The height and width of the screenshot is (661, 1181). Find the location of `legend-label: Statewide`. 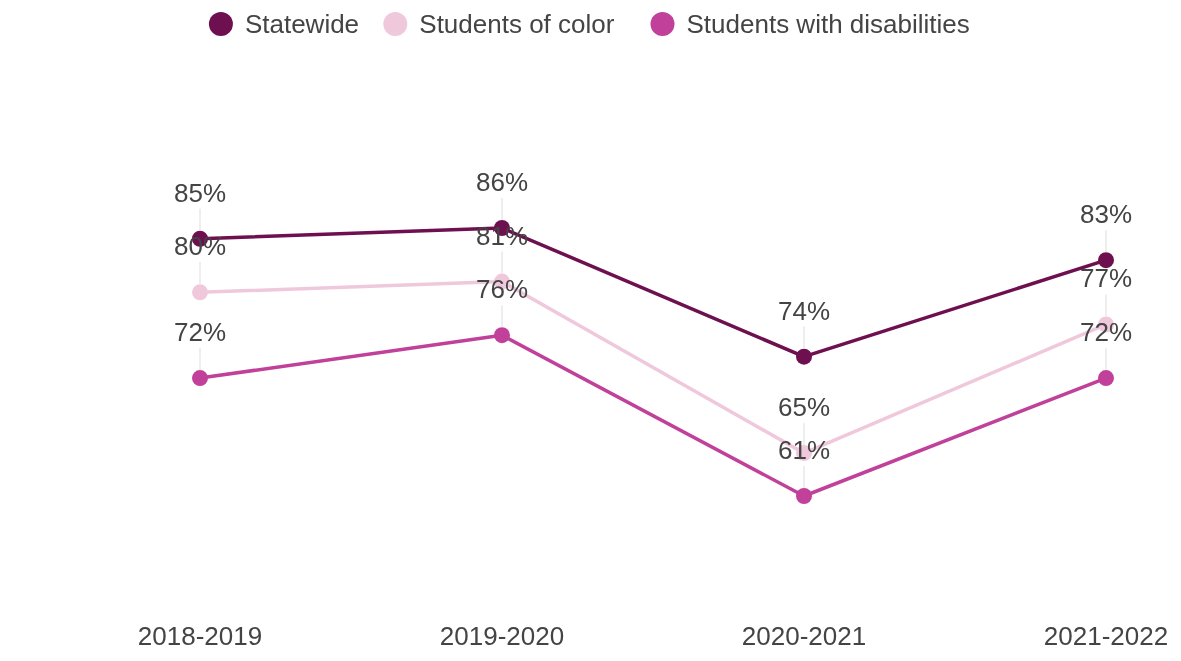

legend-label: Statewide is located at coordinates (302, 24).